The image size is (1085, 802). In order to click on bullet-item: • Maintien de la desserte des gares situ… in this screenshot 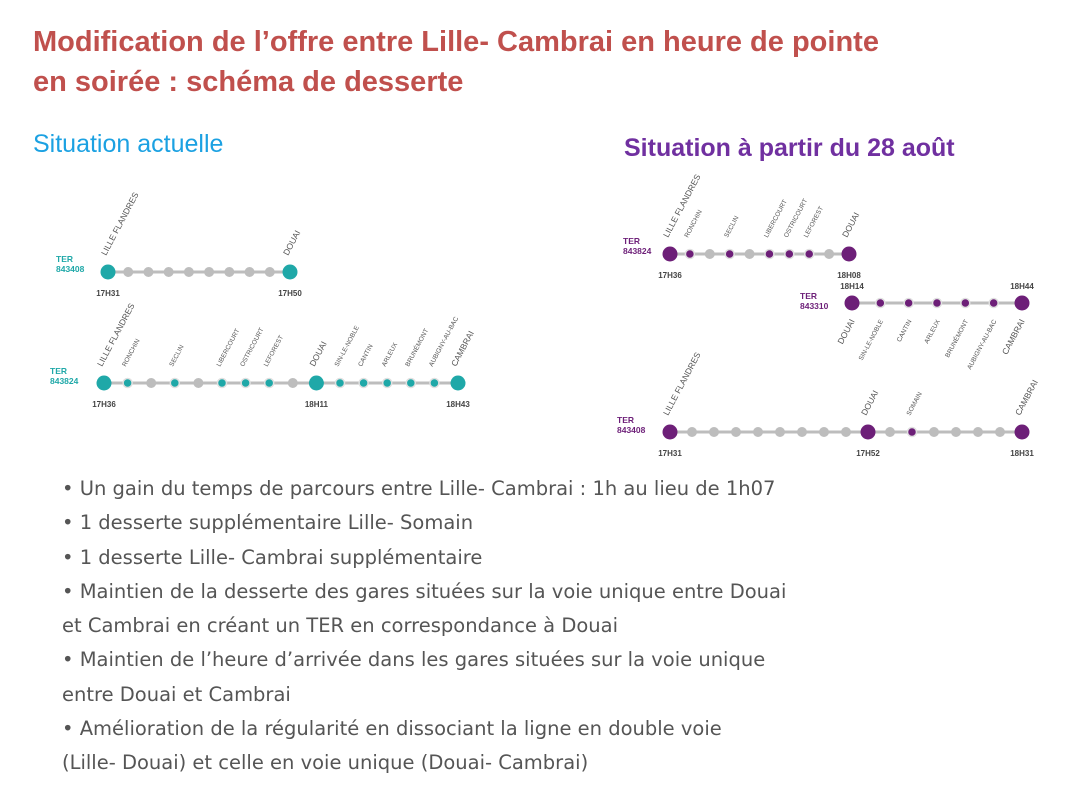, I will do `click(424, 591)`.